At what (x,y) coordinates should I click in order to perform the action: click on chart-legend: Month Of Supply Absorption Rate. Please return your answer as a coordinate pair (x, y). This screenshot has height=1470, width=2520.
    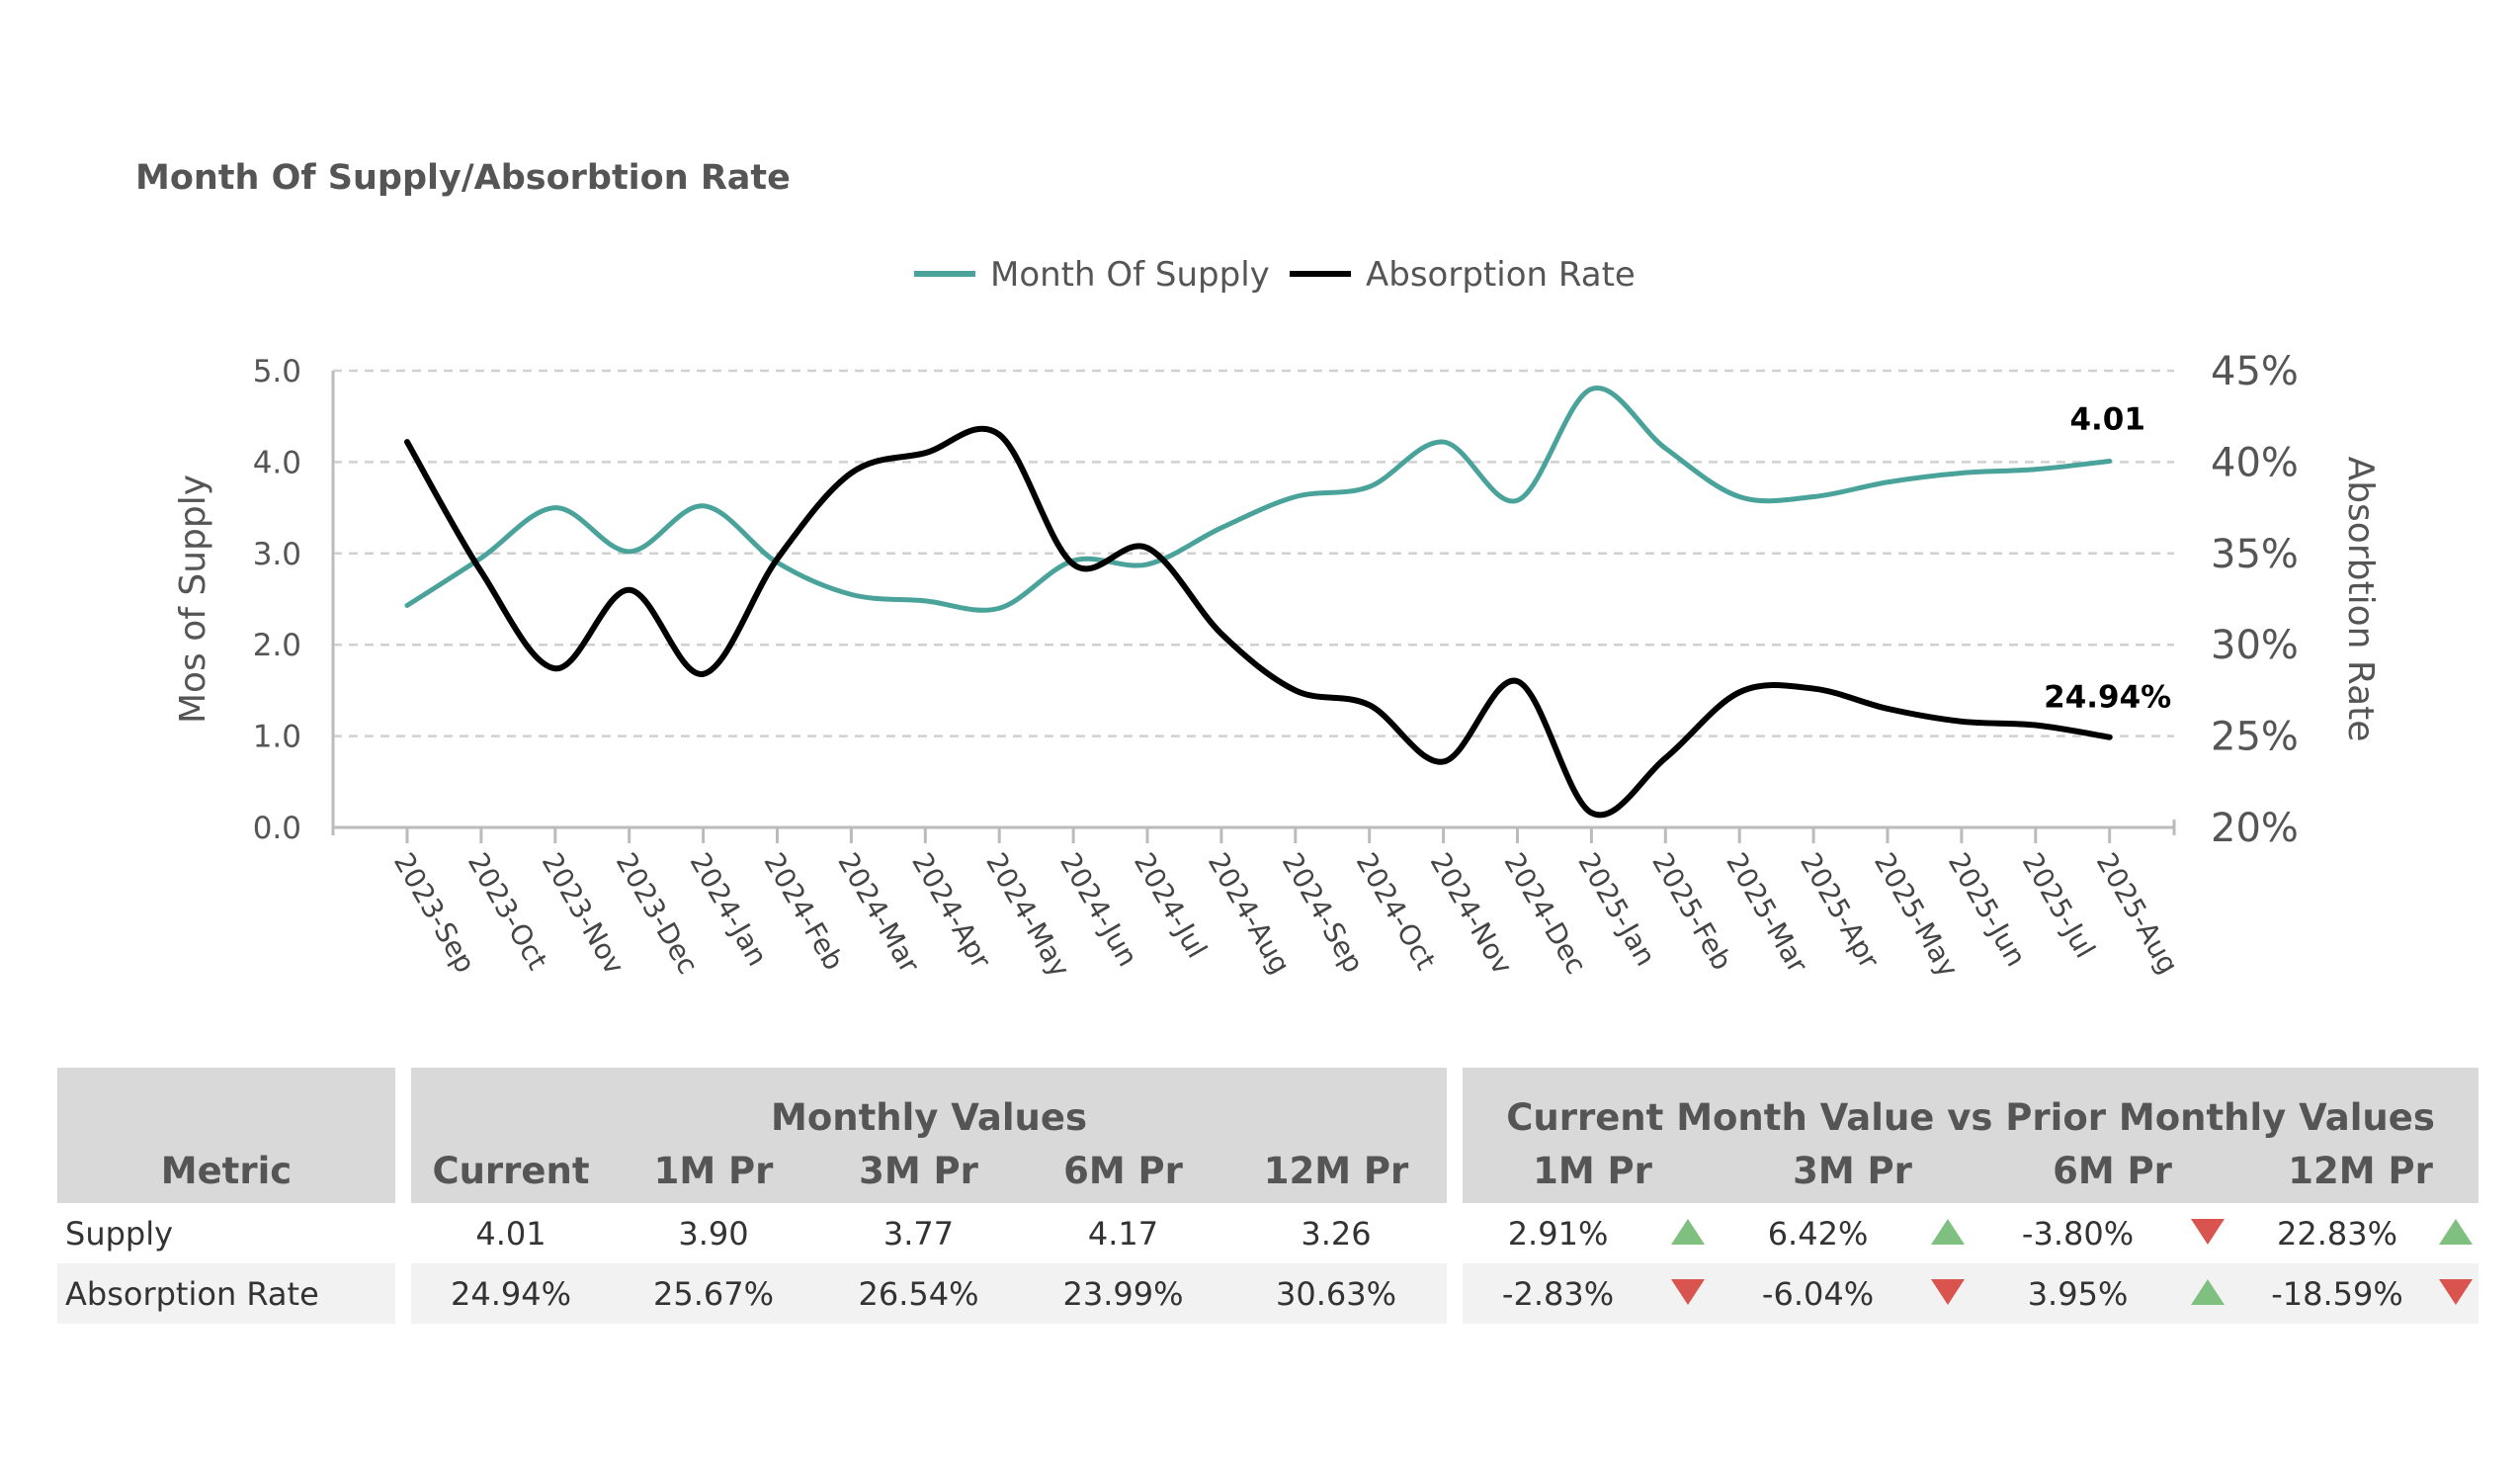
    Looking at the image, I should click on (1275, 275).